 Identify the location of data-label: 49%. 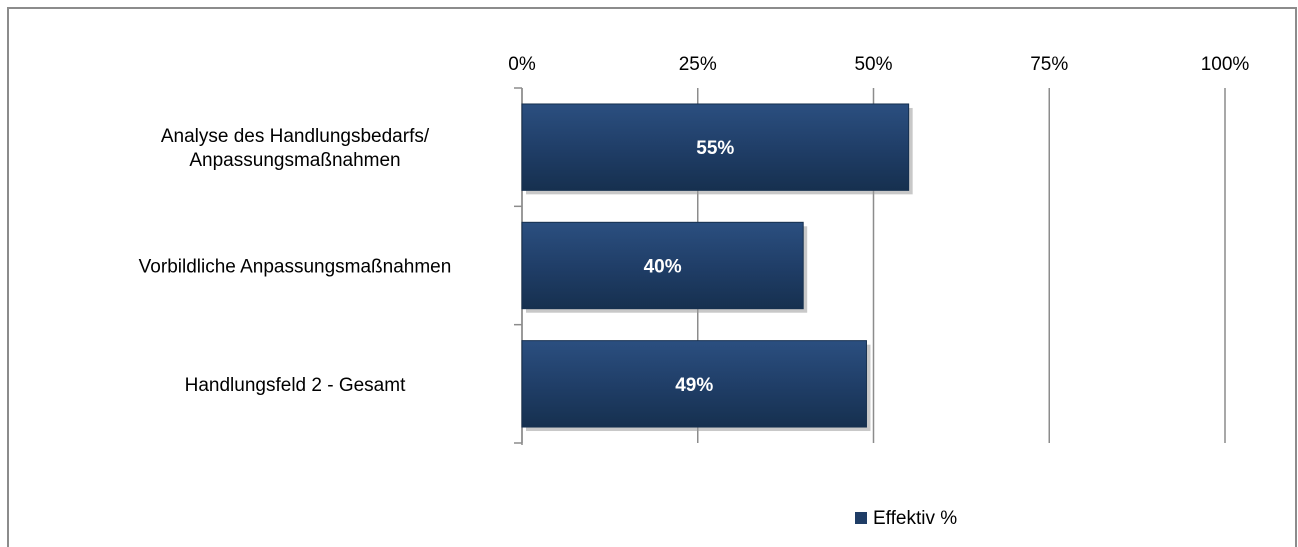
(694, 385).